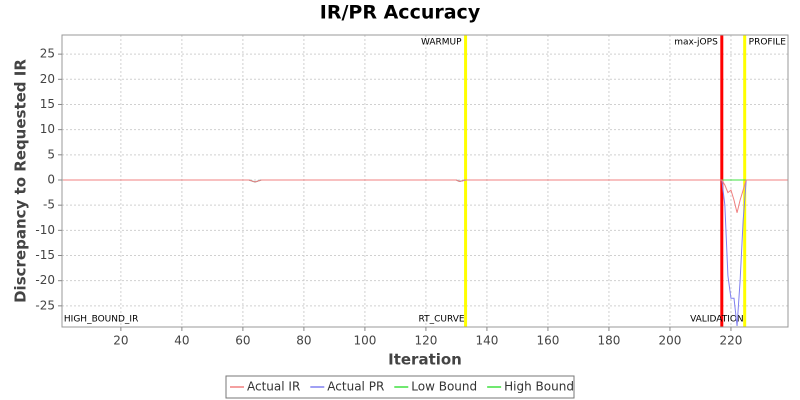 This screenshot has height=400, width=800. What do you see at coordinates (425, 341) in the screenshot?
I see `x-tick-label: 120` at bounding box center [425, 341].